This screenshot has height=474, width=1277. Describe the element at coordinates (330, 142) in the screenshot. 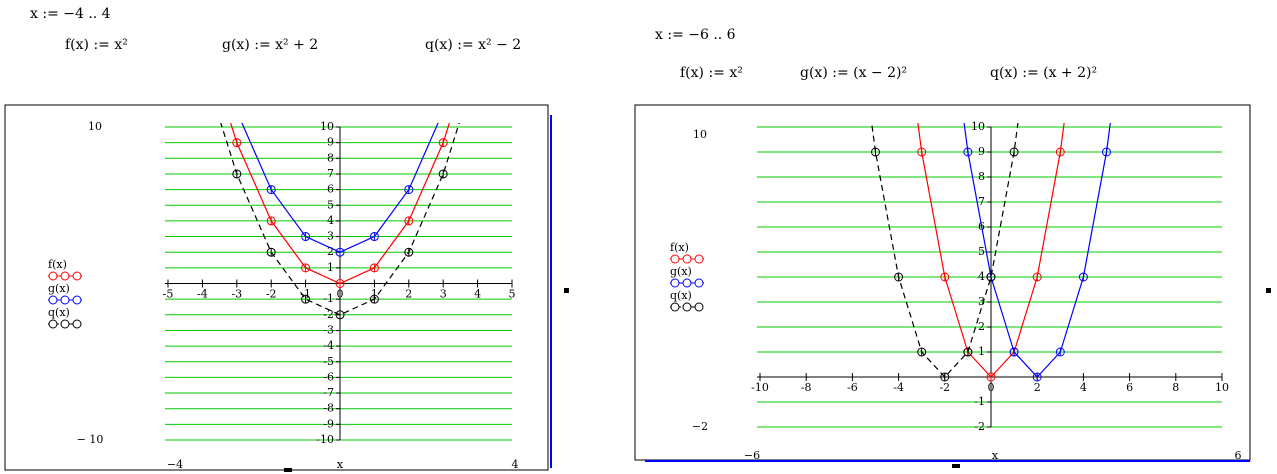

I see `y-tick-label: 9` at that location.